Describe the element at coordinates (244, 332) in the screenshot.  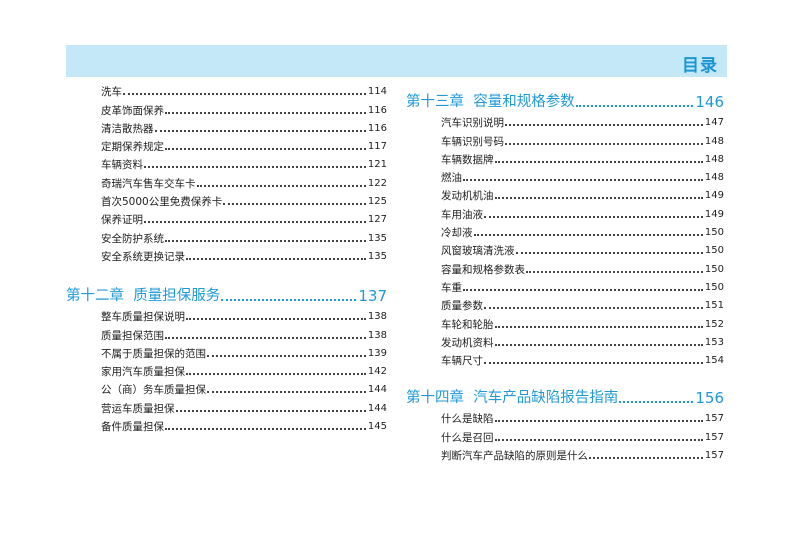
I see `toc-entry: 质量担保范围 138` at that location.